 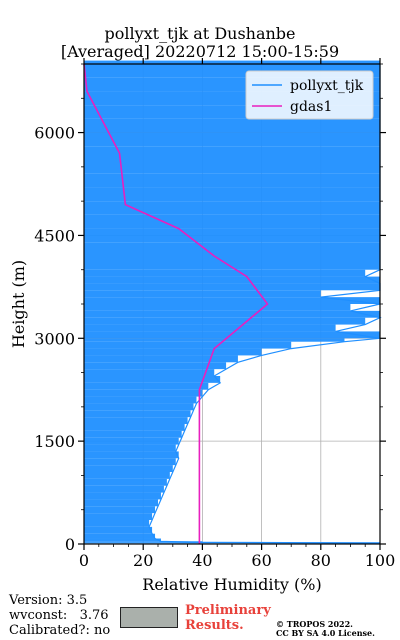 What do you see at coordinates (309, 95) in the screenshot?
I see `legend-box` at bounding box center [309, 95].